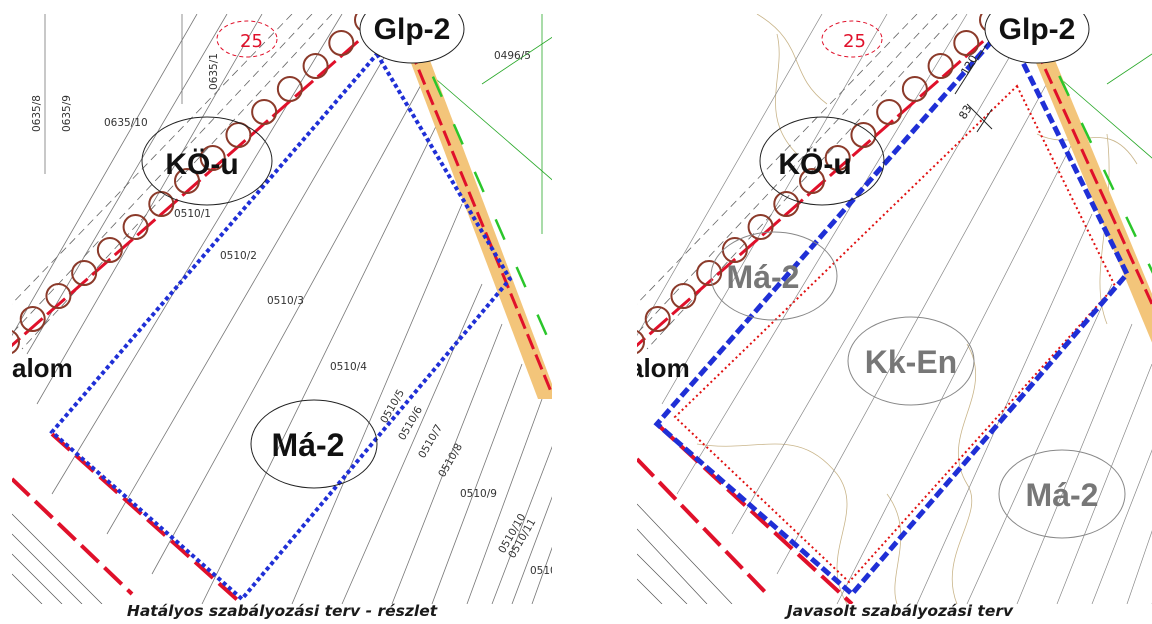 The image size is (1152, 624). What do you see at coordinates (192, 214) in the screenshot?
I see `parcel-label: 0510/1` at bounding box center [192, 214].